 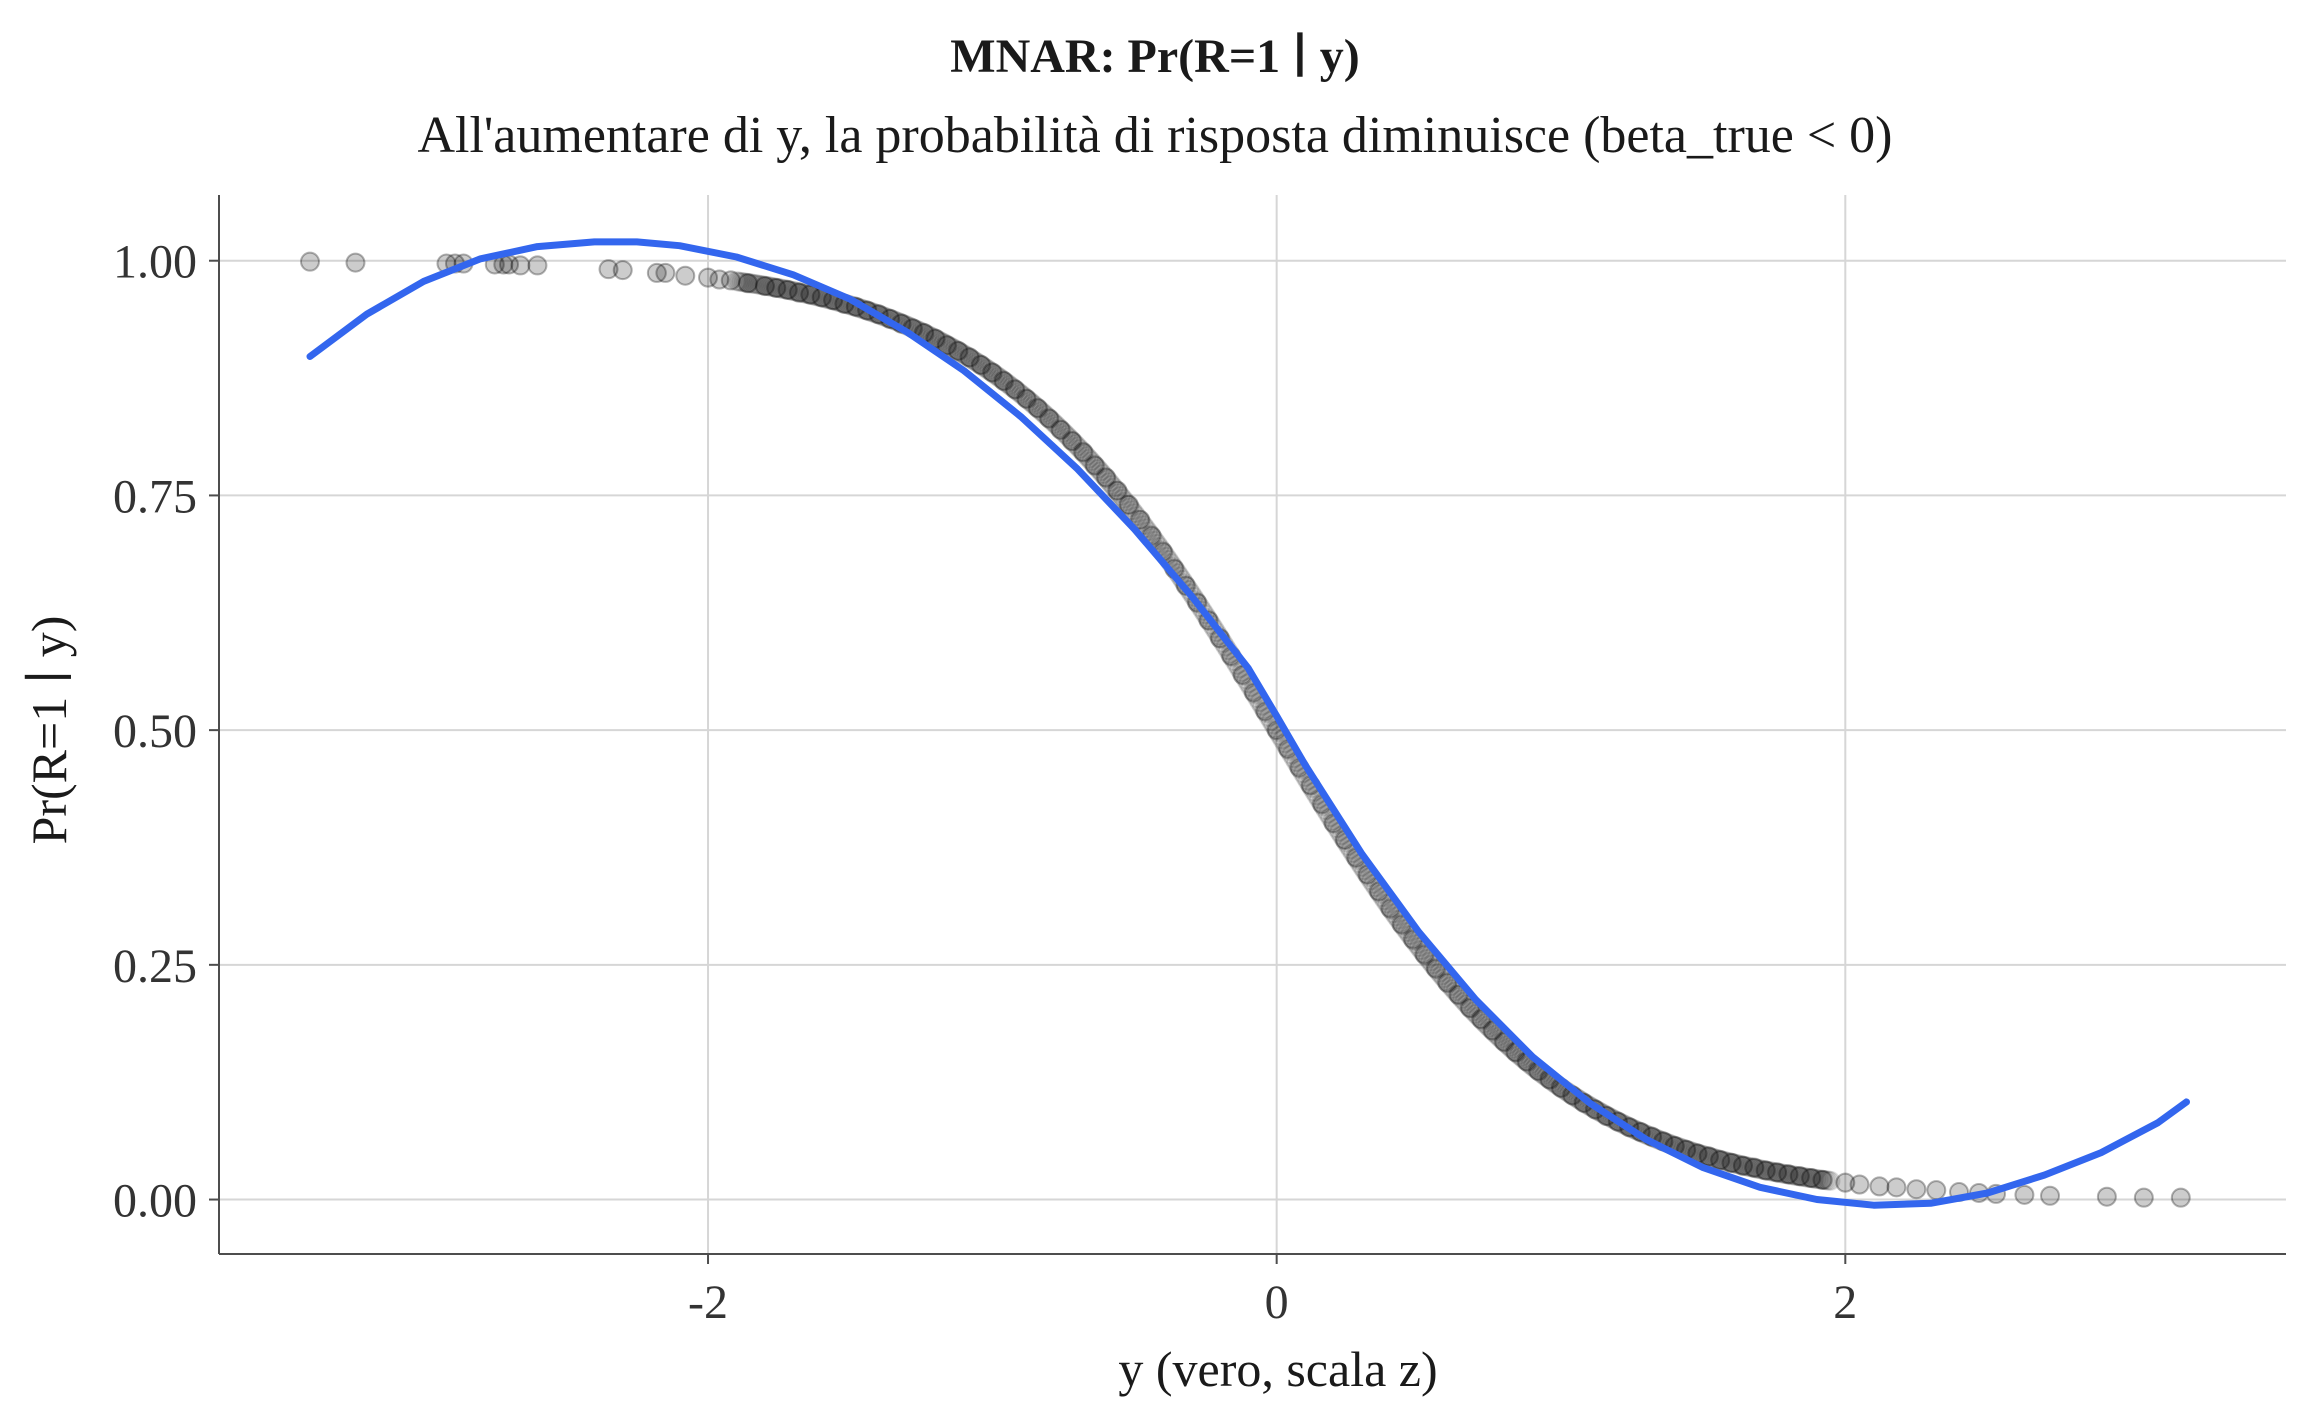 I want to click on y-tick-label: 1.00, so click(x=155, y=262).